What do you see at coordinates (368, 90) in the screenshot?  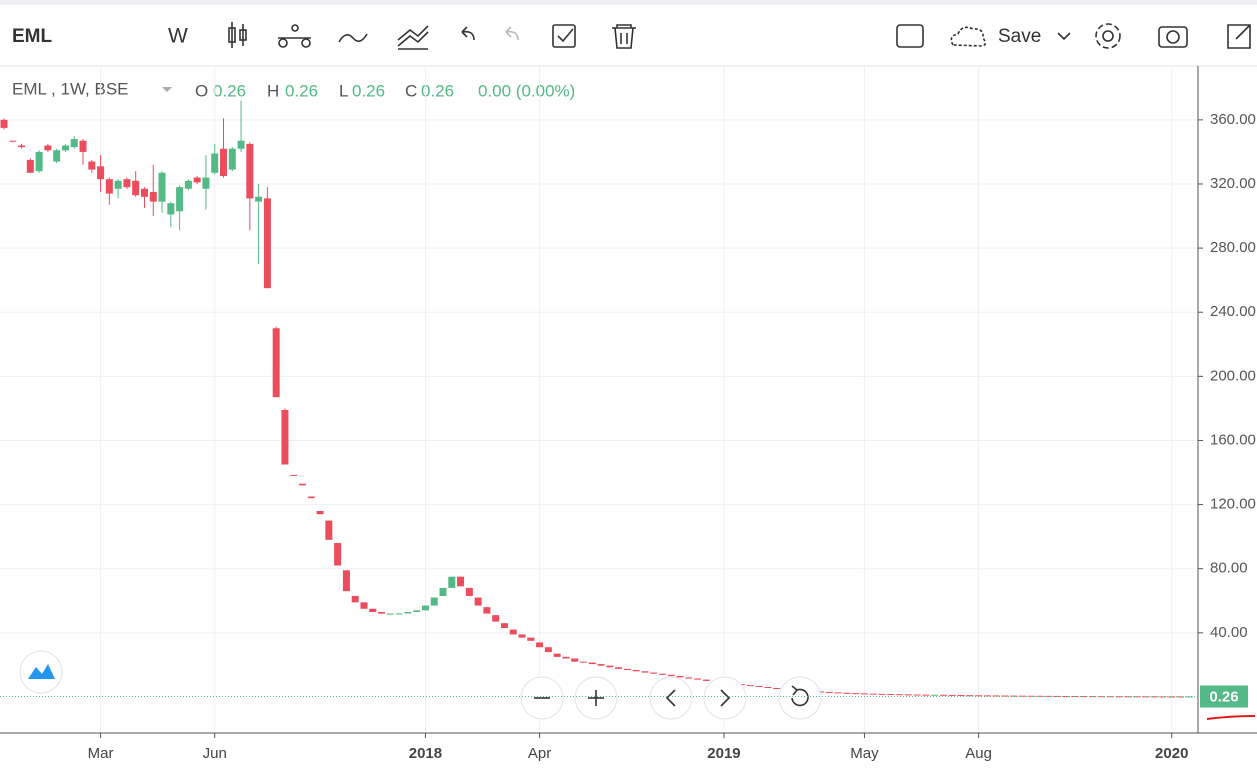 I see `low-value: 0.26` at bounding box center [368, 90].